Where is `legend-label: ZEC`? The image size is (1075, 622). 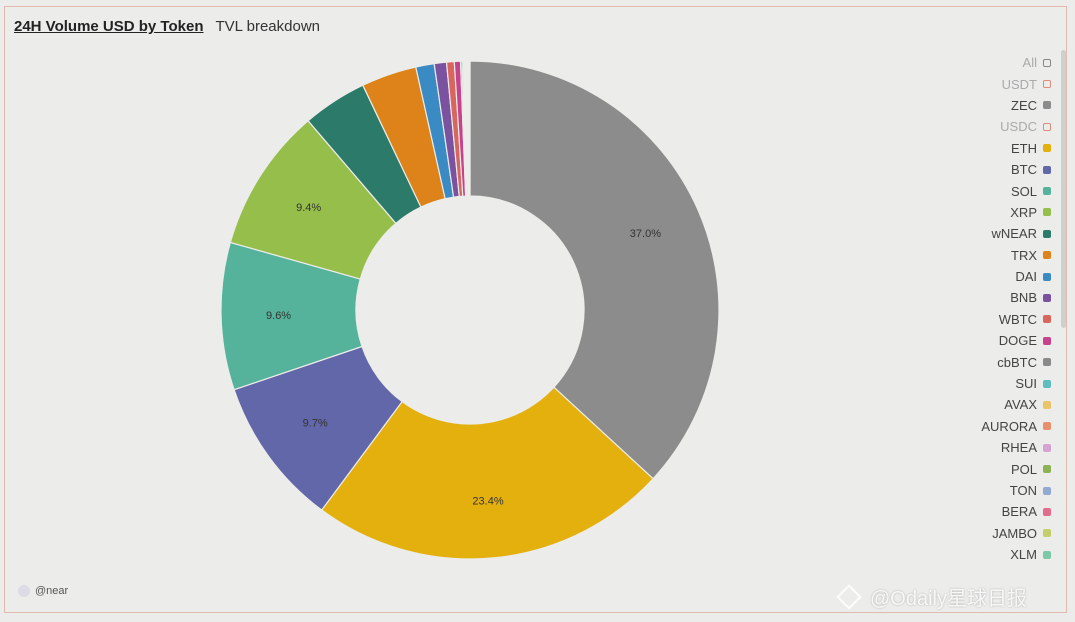 legend-label: ZEC is located at coordinates (1024, 105).